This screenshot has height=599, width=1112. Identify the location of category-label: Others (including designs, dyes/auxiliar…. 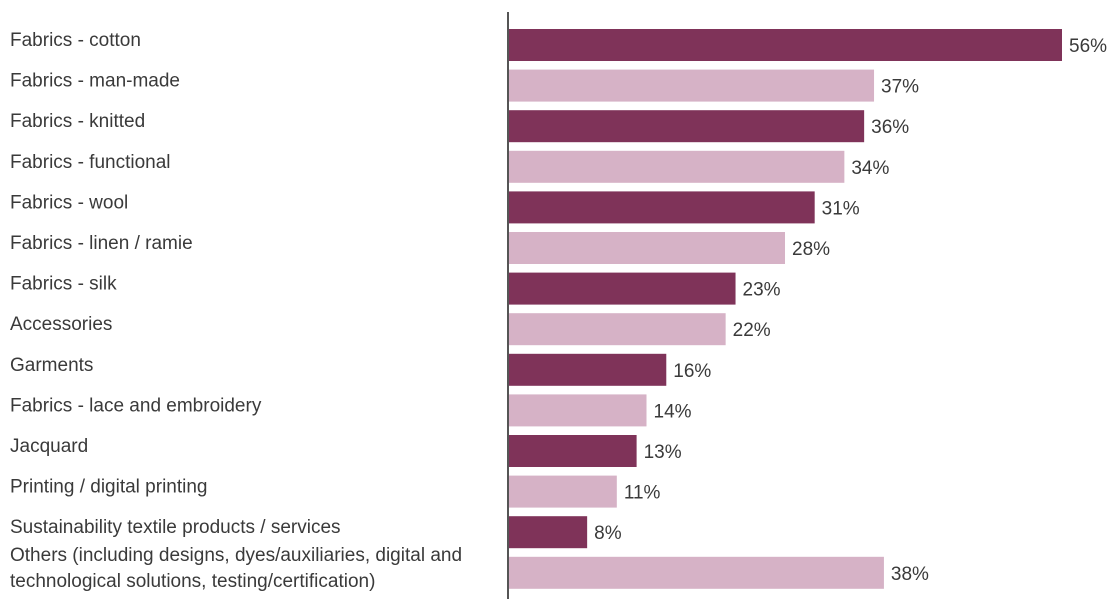
(236, 555).